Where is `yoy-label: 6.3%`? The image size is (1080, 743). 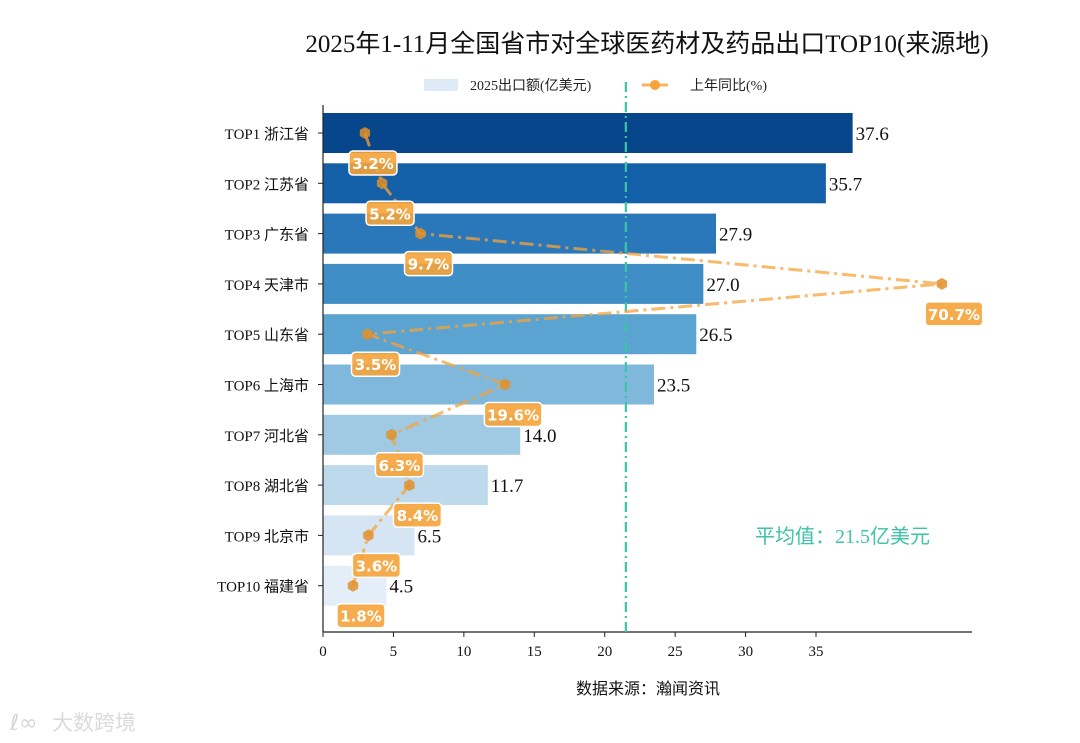 yoy-label: 6.3% is located at coordinates (400, 466).